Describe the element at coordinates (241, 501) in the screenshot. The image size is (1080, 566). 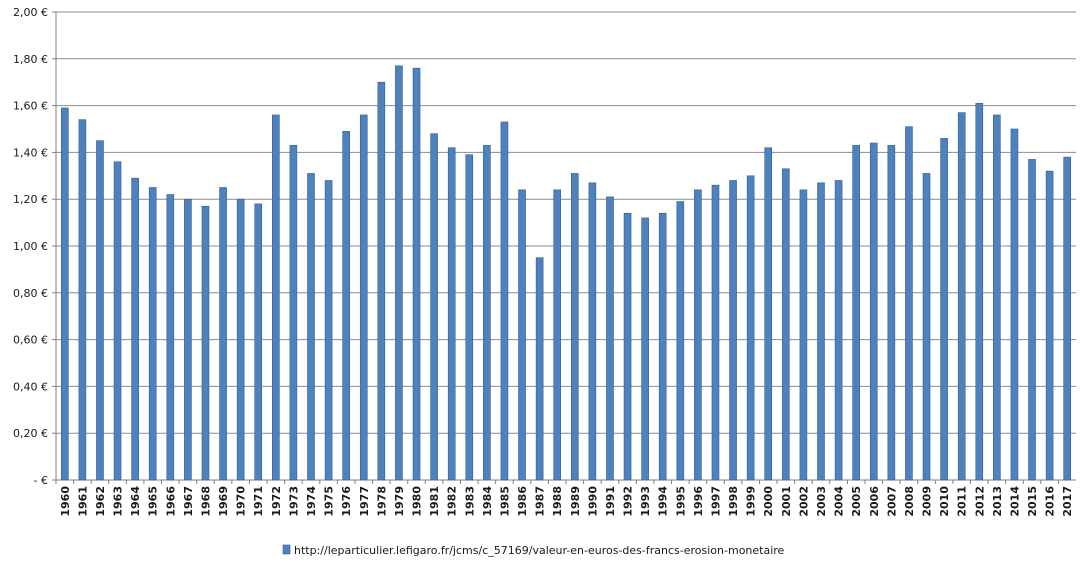
I see `x-tick-label: 1970` at that location.